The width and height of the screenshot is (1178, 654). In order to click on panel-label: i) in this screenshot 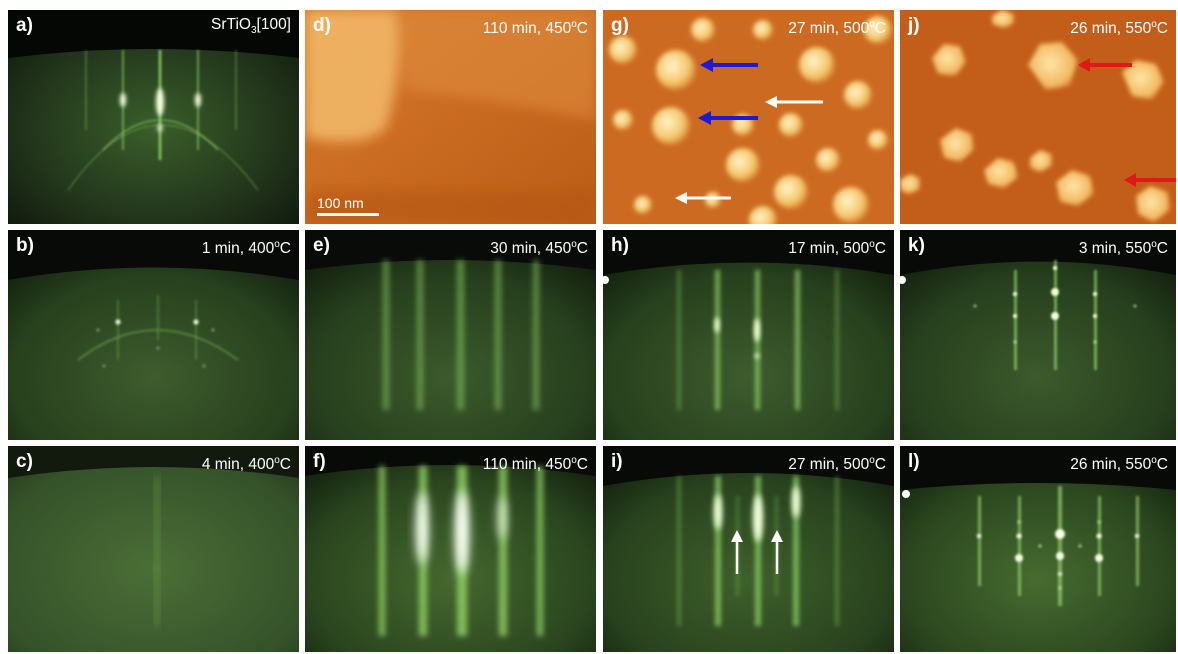, I will do `click(617, 461)`.